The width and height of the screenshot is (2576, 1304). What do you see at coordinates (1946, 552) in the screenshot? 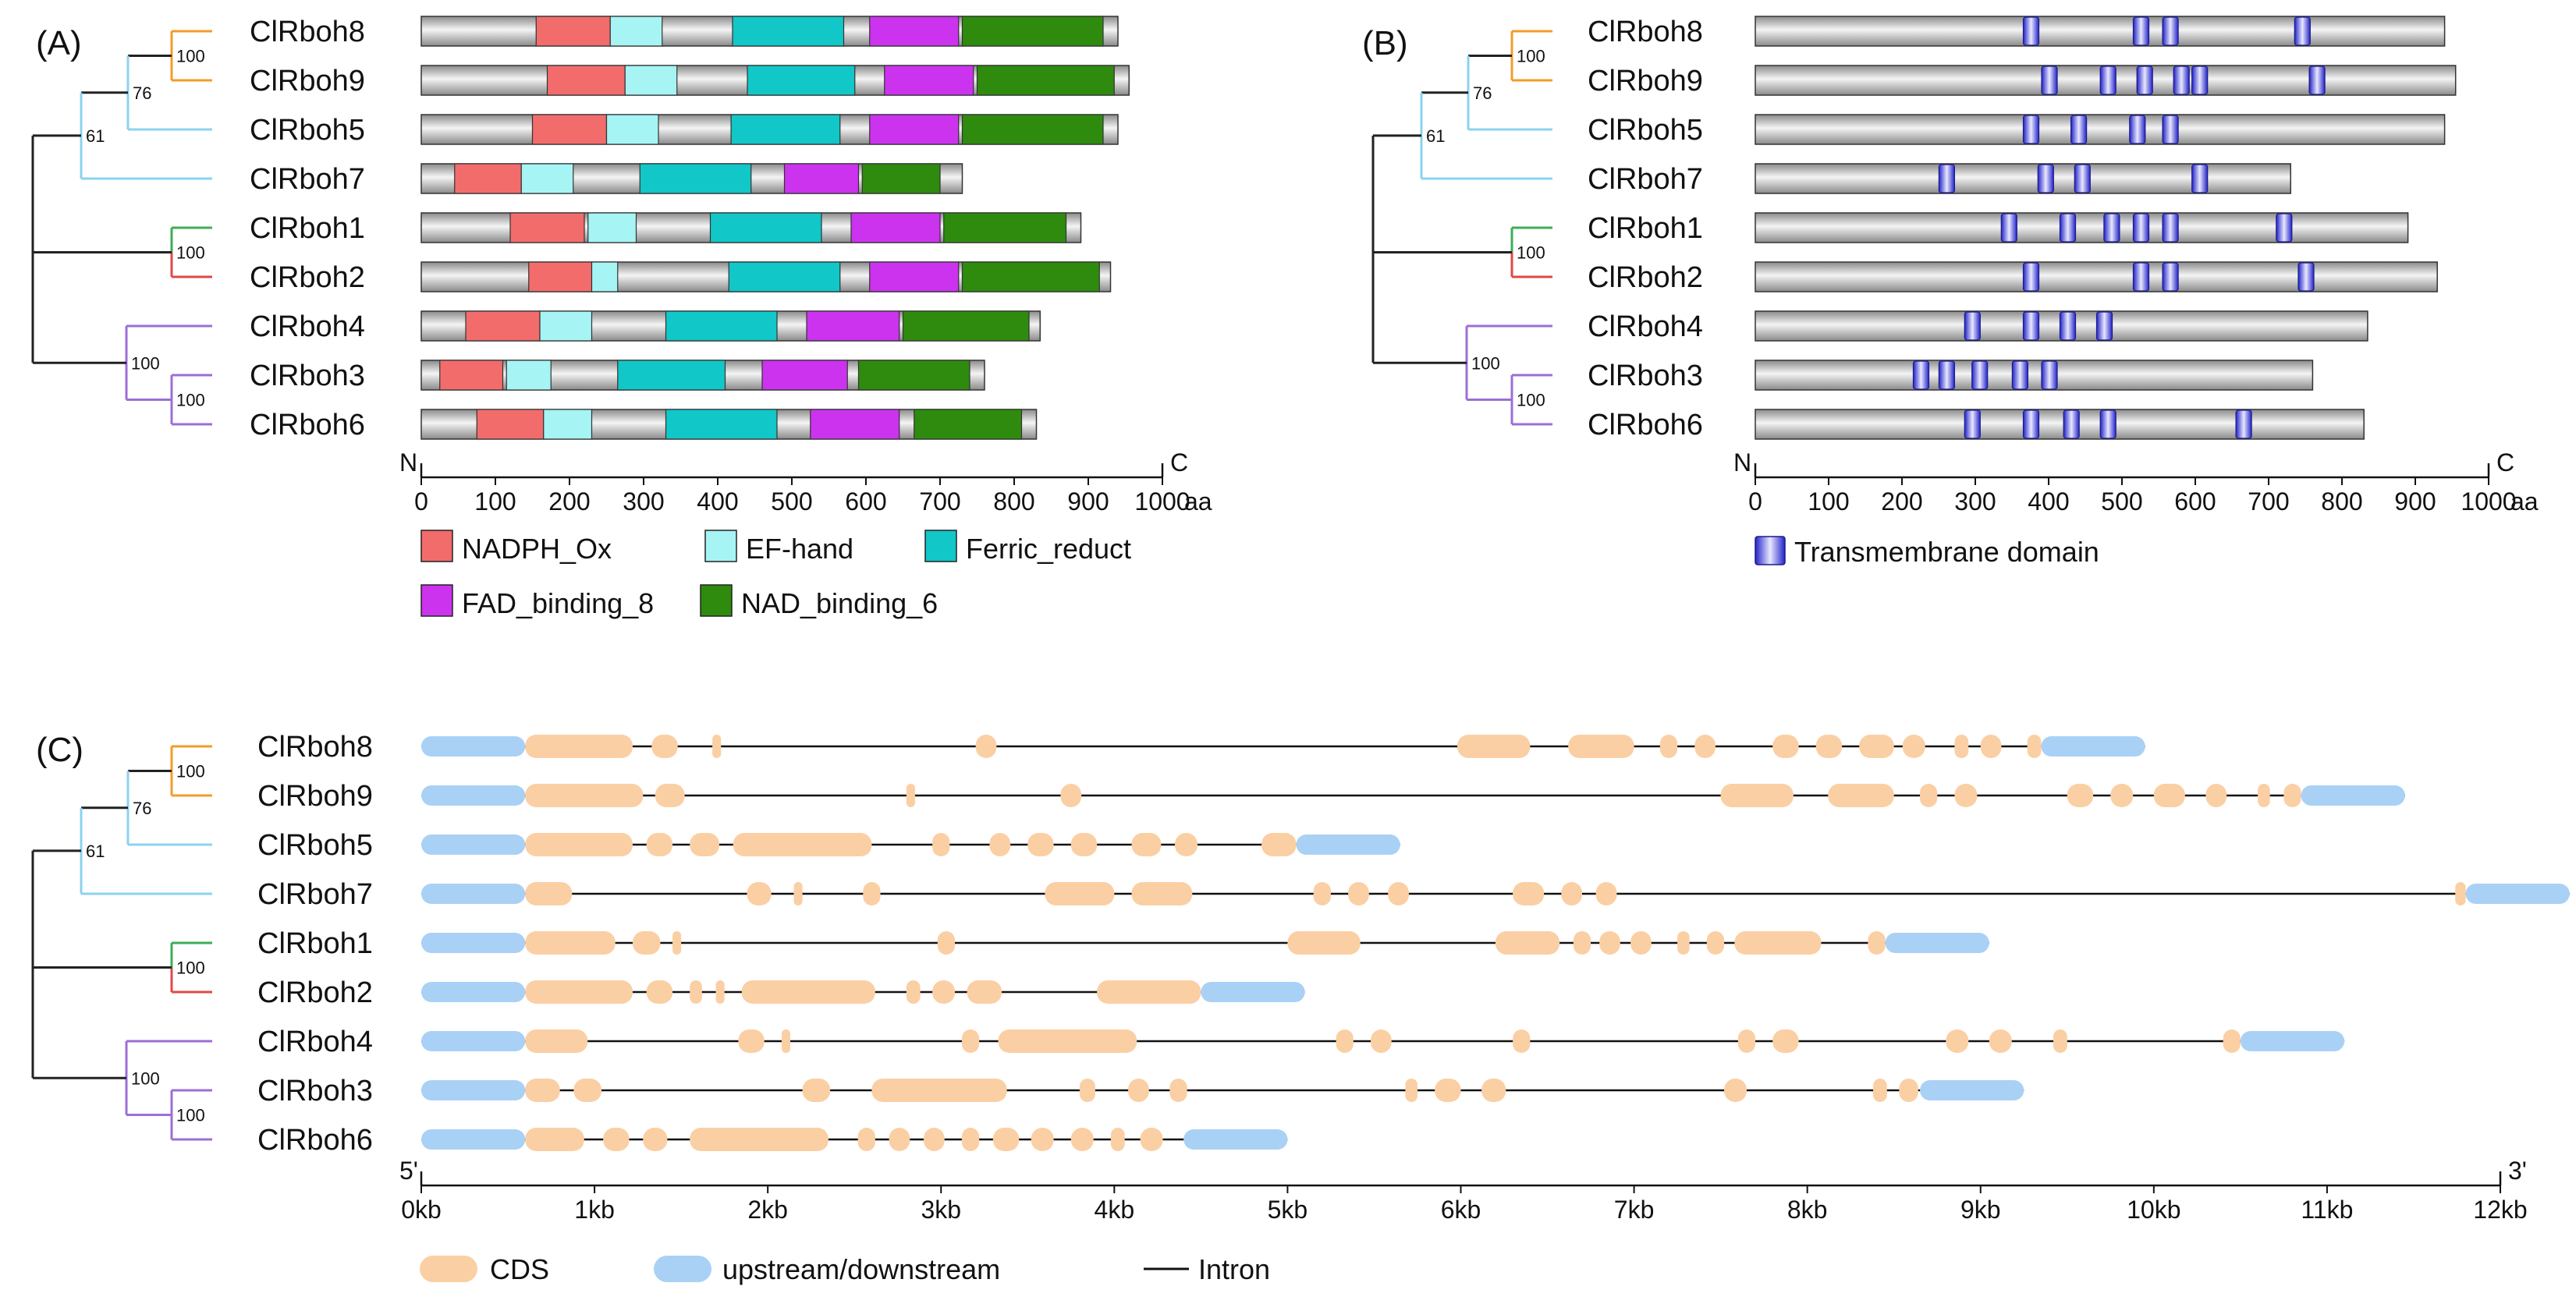
I see `legend-label-transmembrane: Transmembrane domain` at bounding box center [1946, 552].